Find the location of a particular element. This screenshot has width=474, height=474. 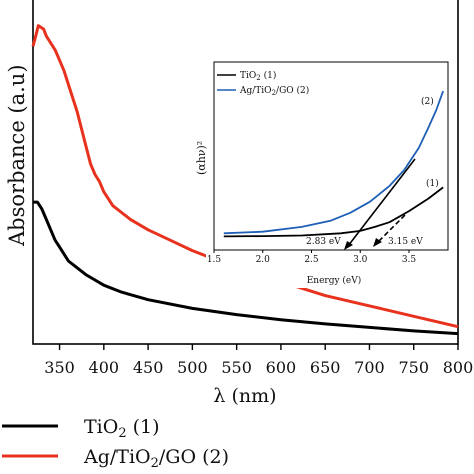

main-legend-label-1: TiO2 (1) is located at coordinates (122, 428).